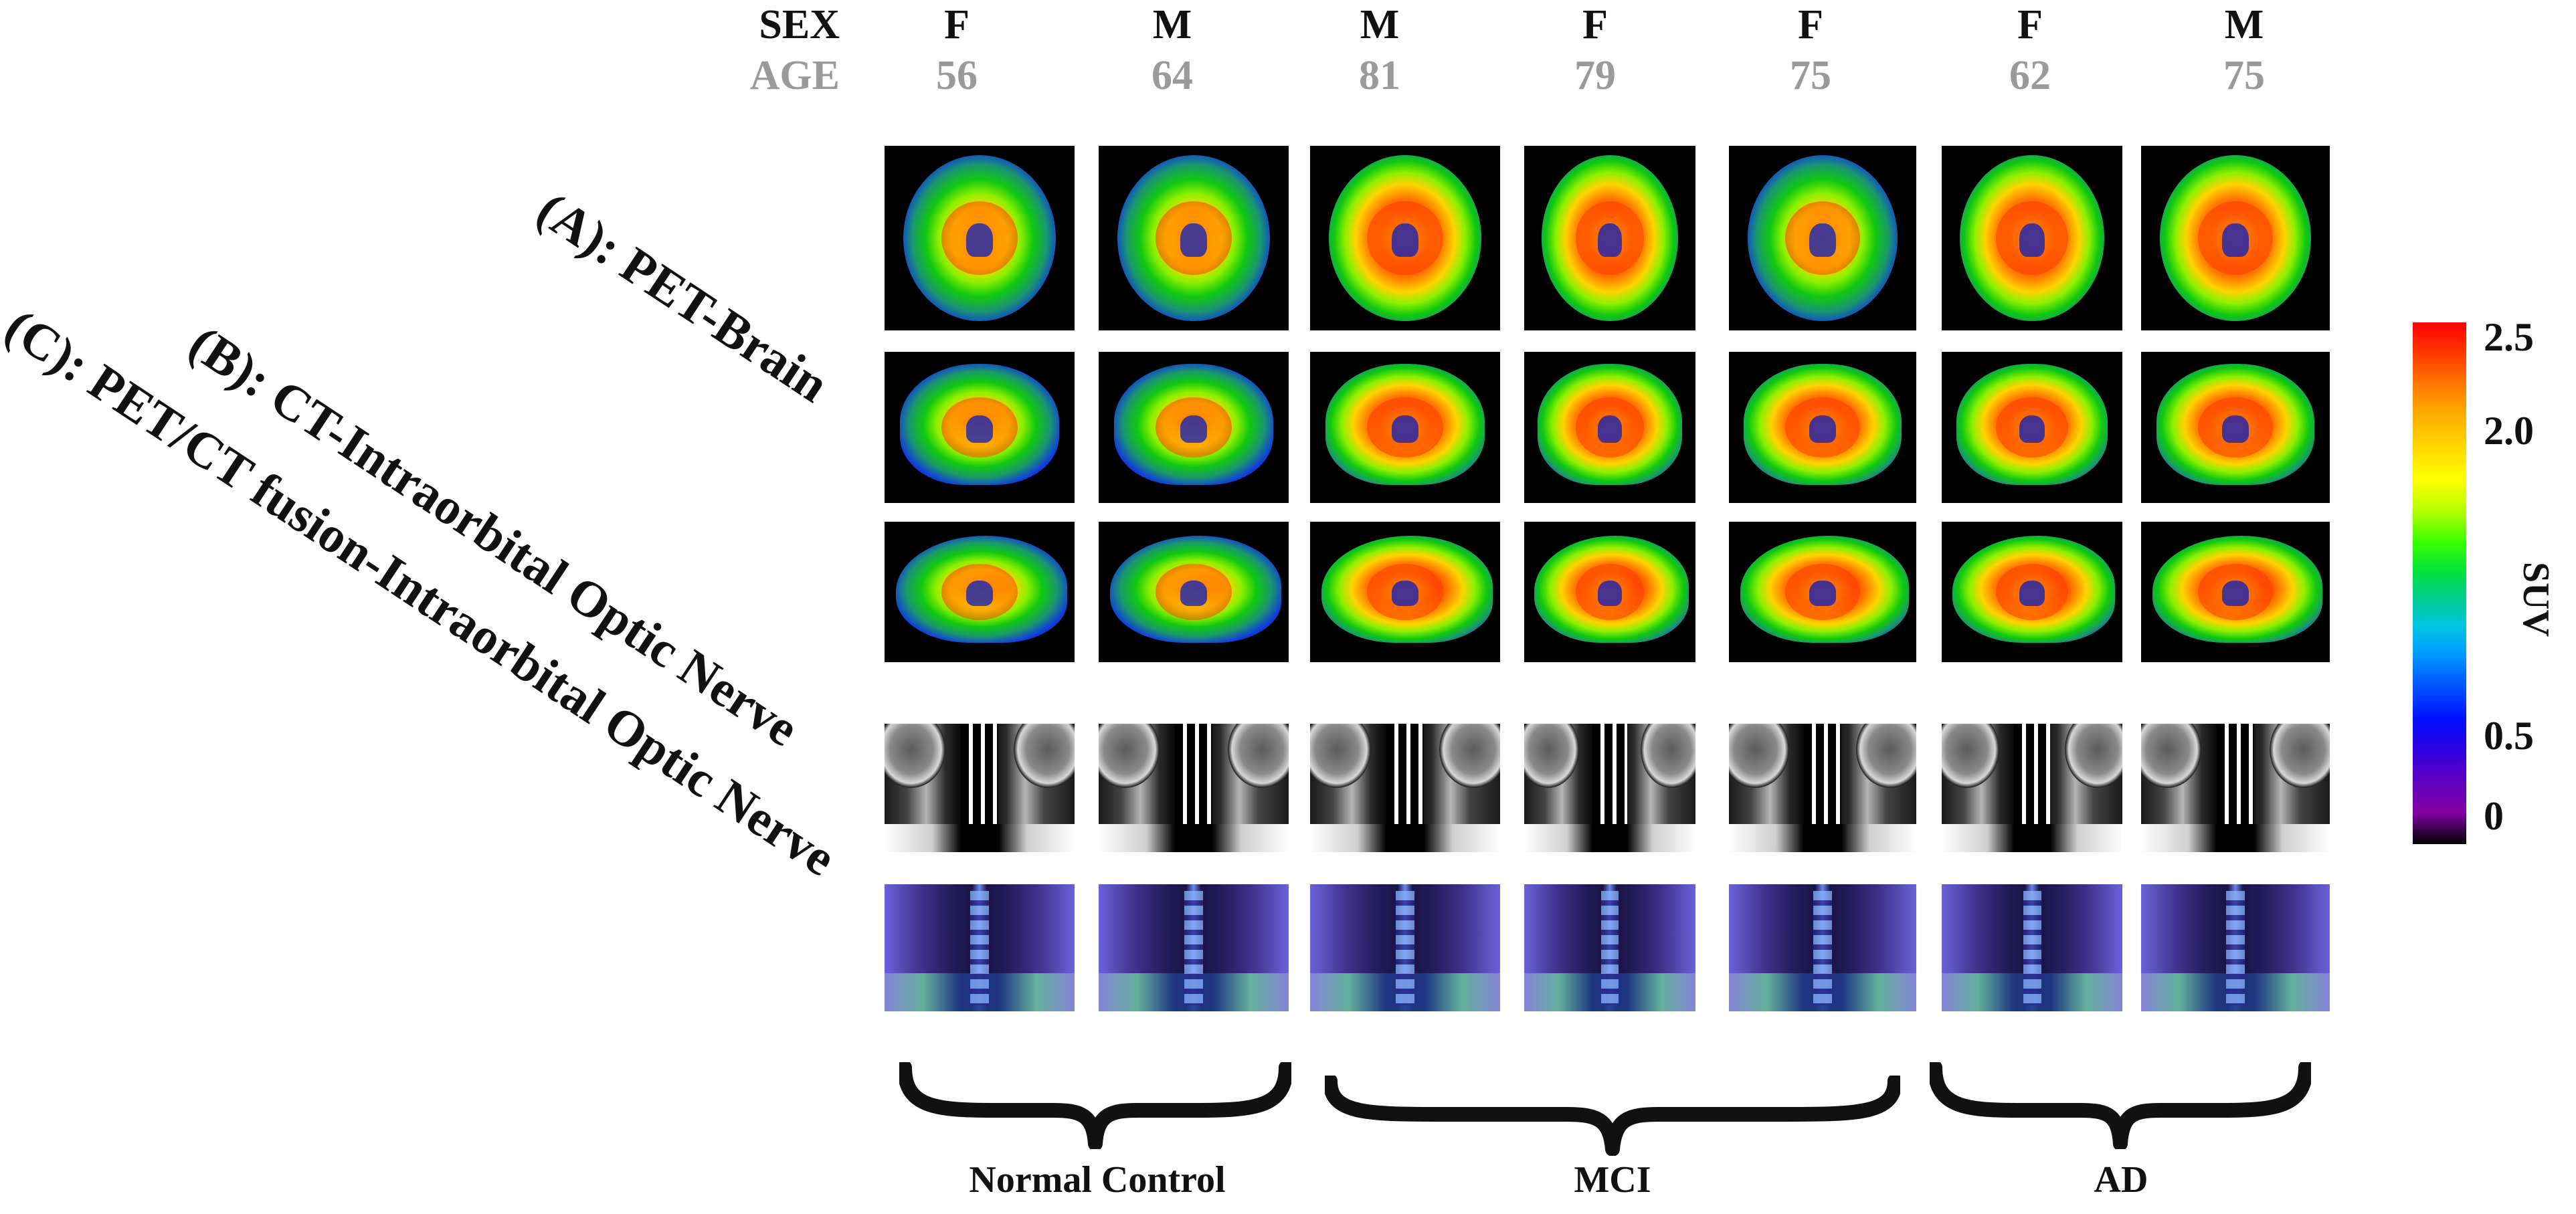 Image resolution: width=2576 pixels, height=1214 pixels. I want to click on colorbar-tick-label: 0.5, so click(2509, 736).